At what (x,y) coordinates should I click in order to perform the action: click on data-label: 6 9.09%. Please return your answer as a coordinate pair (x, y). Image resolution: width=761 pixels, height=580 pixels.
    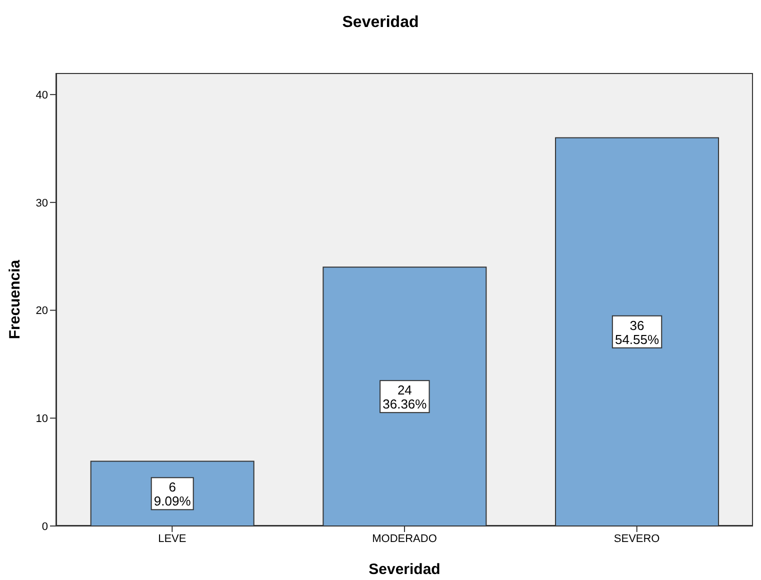
    Looking at the image, I should click on (173, 494).